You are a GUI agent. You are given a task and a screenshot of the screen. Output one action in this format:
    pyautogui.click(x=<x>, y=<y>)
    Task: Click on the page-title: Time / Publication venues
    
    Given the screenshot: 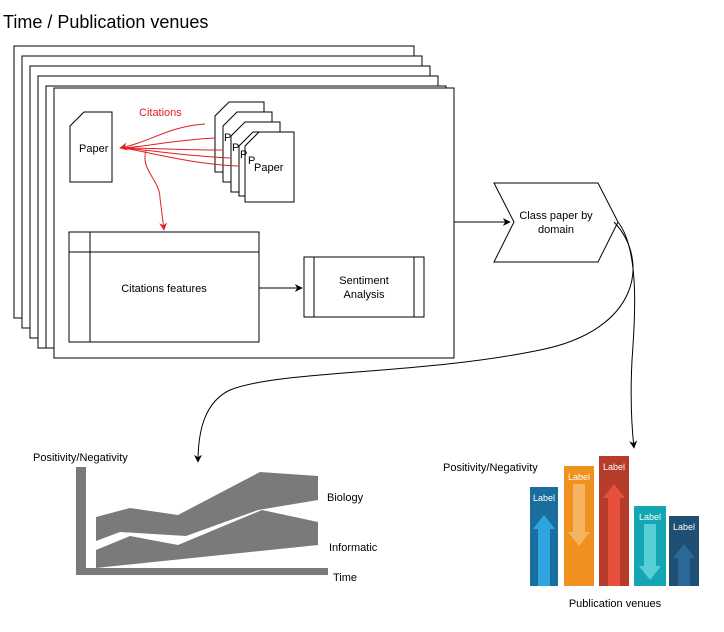 What is the action you would take?
    pyautogui.click(x=105, y=22)
    